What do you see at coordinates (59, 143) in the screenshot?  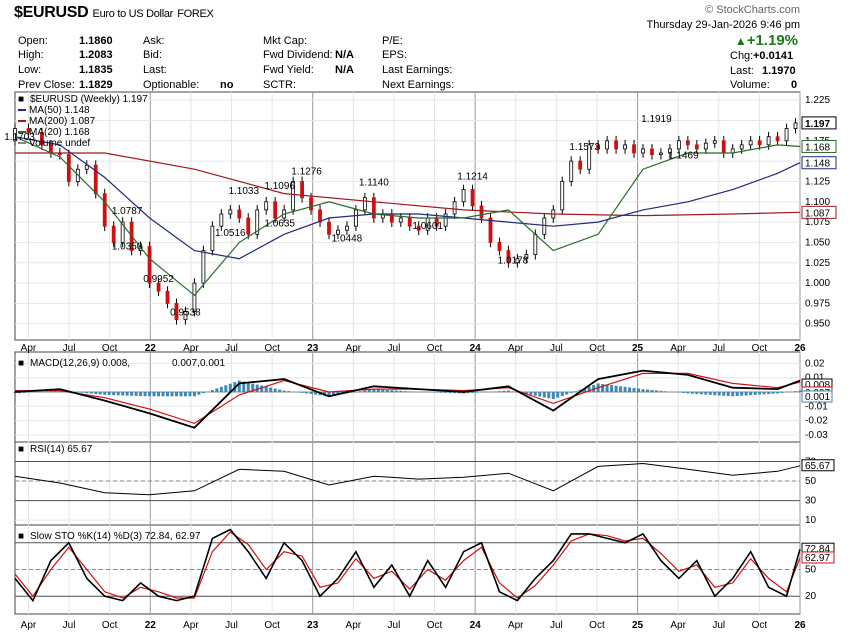 I see `legend-entry: Volume undef` at bounding box center [59, 143].